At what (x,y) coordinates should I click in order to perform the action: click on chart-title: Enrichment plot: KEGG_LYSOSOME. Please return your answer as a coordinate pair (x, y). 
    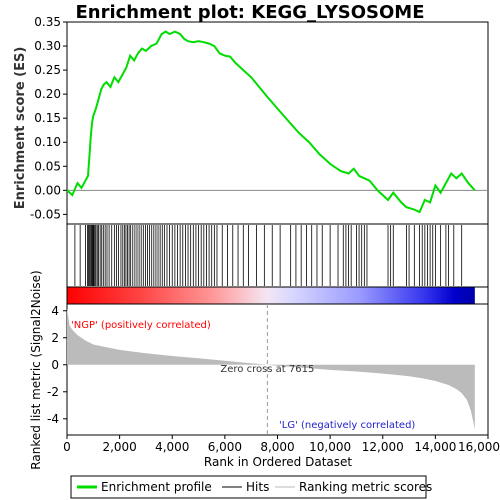
    Looking at the image, I should click on (249, 12).